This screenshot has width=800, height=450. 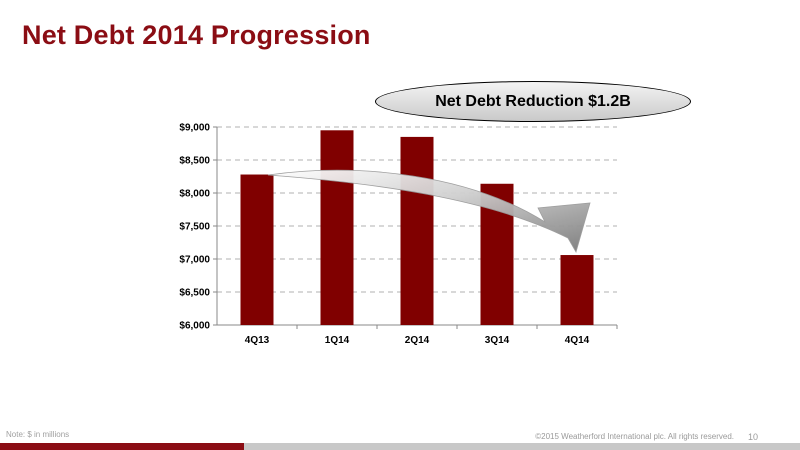 What do you see at coordinates (194, 293) in the screenshot?
I see `y-tick-label: $6,500` at bounding box center [194, 293].